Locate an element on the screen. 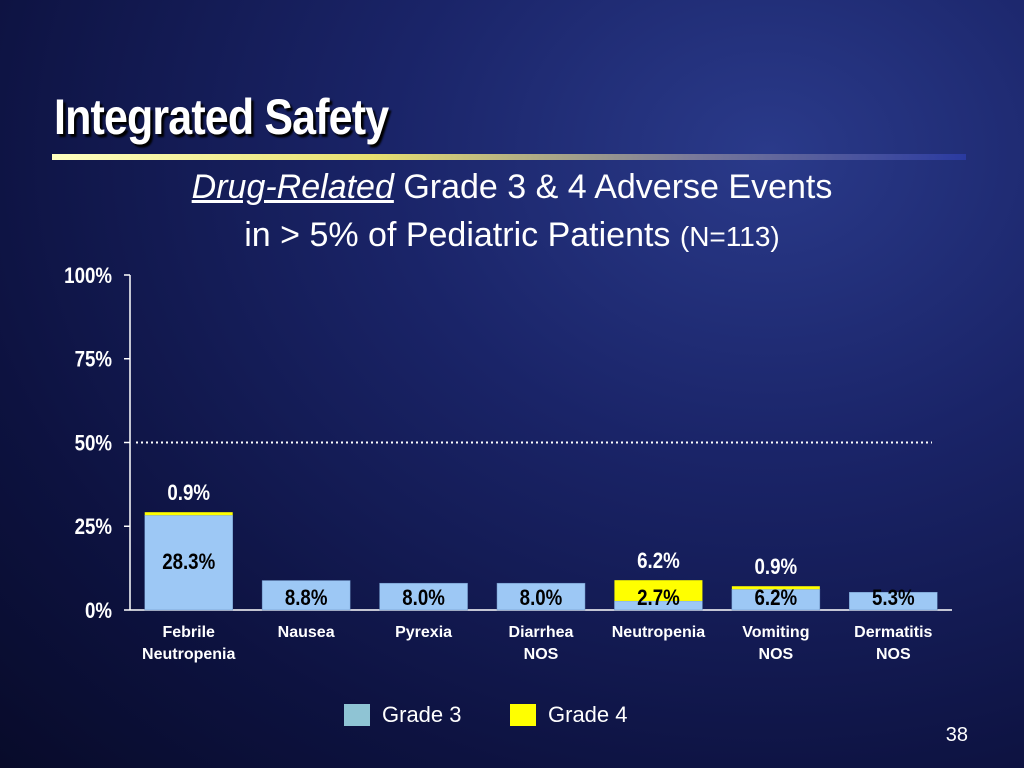  legend-swatch-grade4 is located at coordinates (523, 715).